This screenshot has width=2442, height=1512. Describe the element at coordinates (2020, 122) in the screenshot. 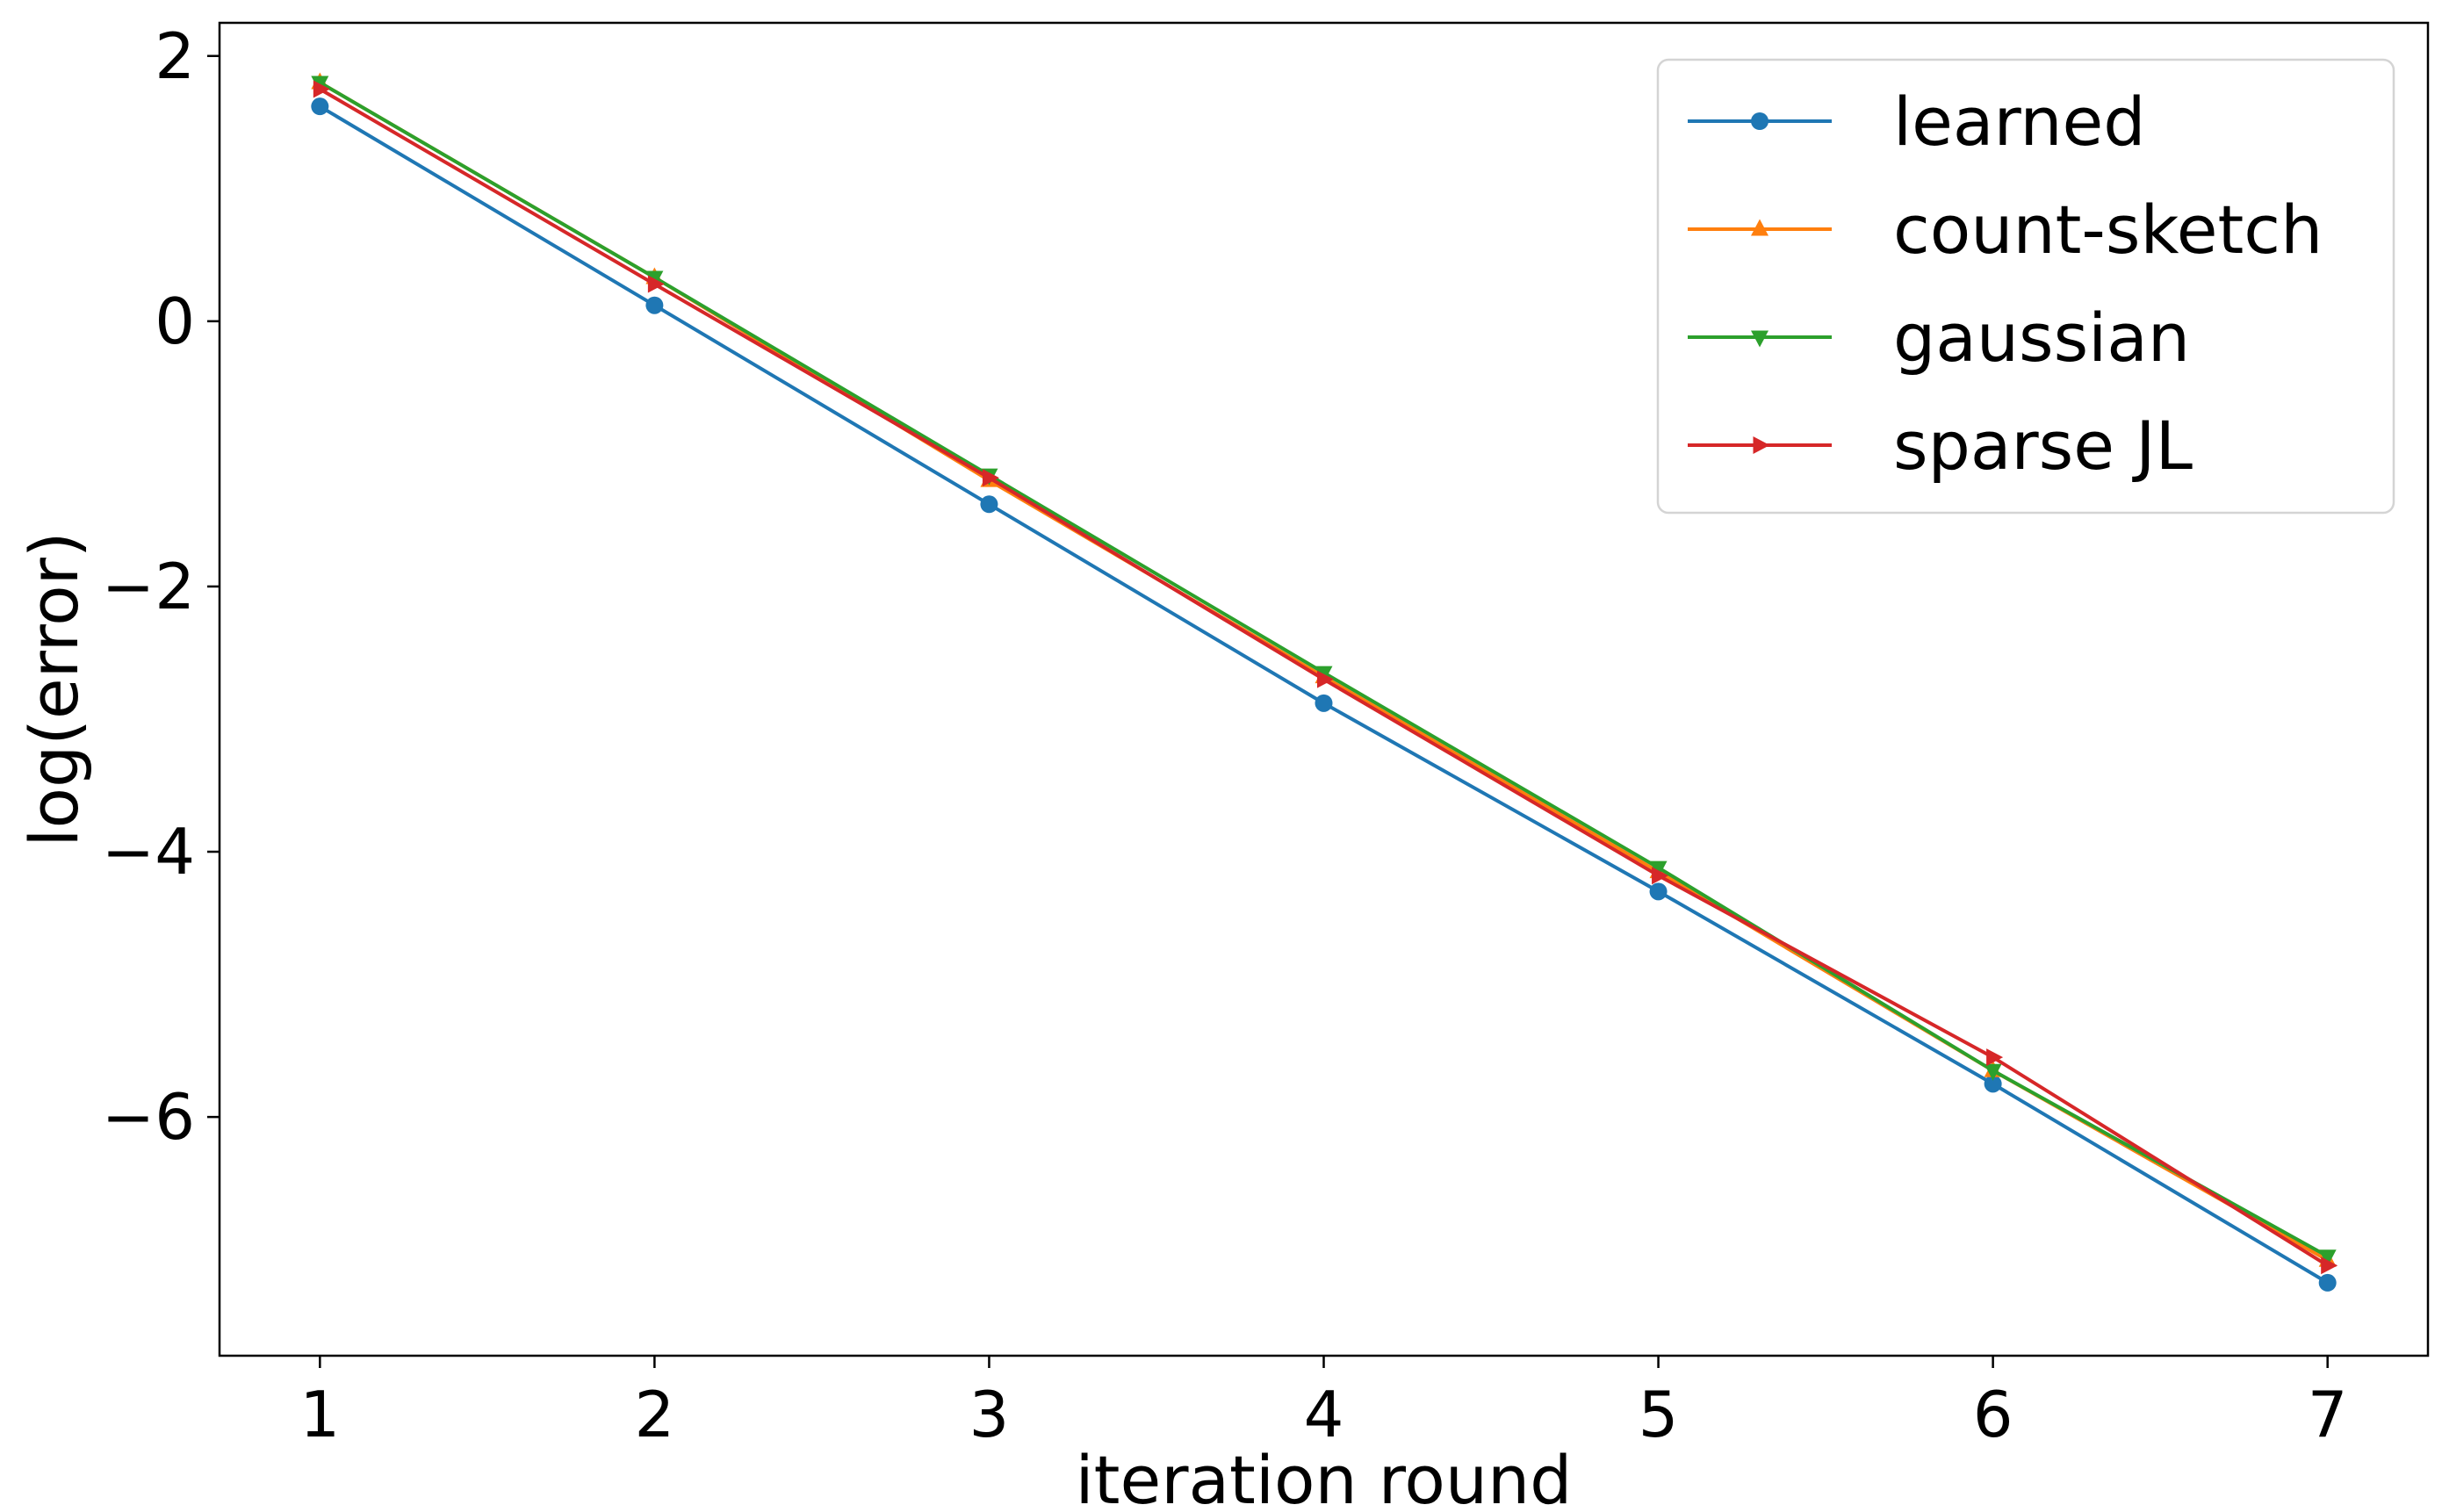

I see `legend-label: learned` at that location.